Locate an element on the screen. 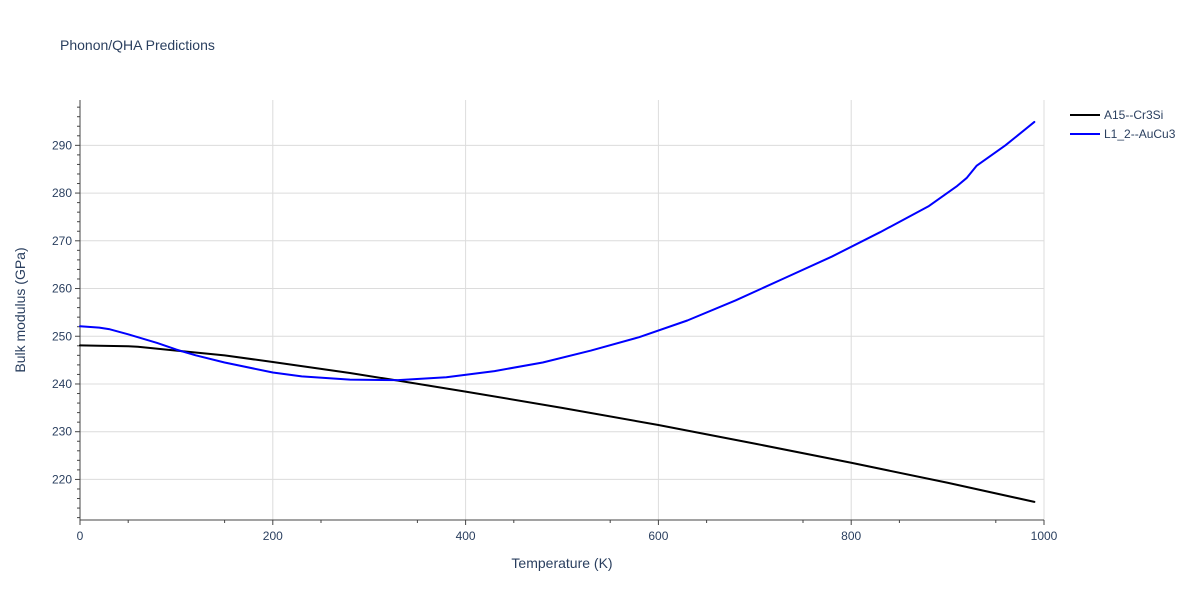 Image resolution: width=1200 pixels, height=605 pixels. y-tick-label: 220 is located at coordinates (62, 479).